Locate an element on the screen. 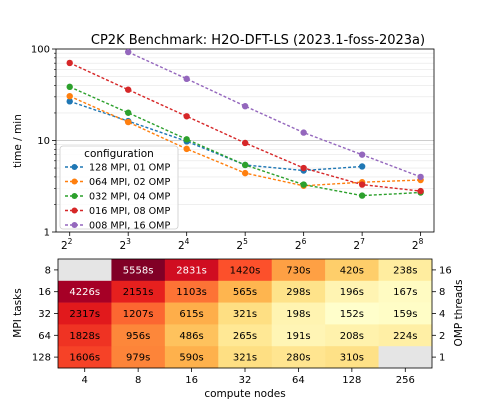  heatmap-y-ticks-left: 8 16 32 64 128 is located at coordinates (45, 314).